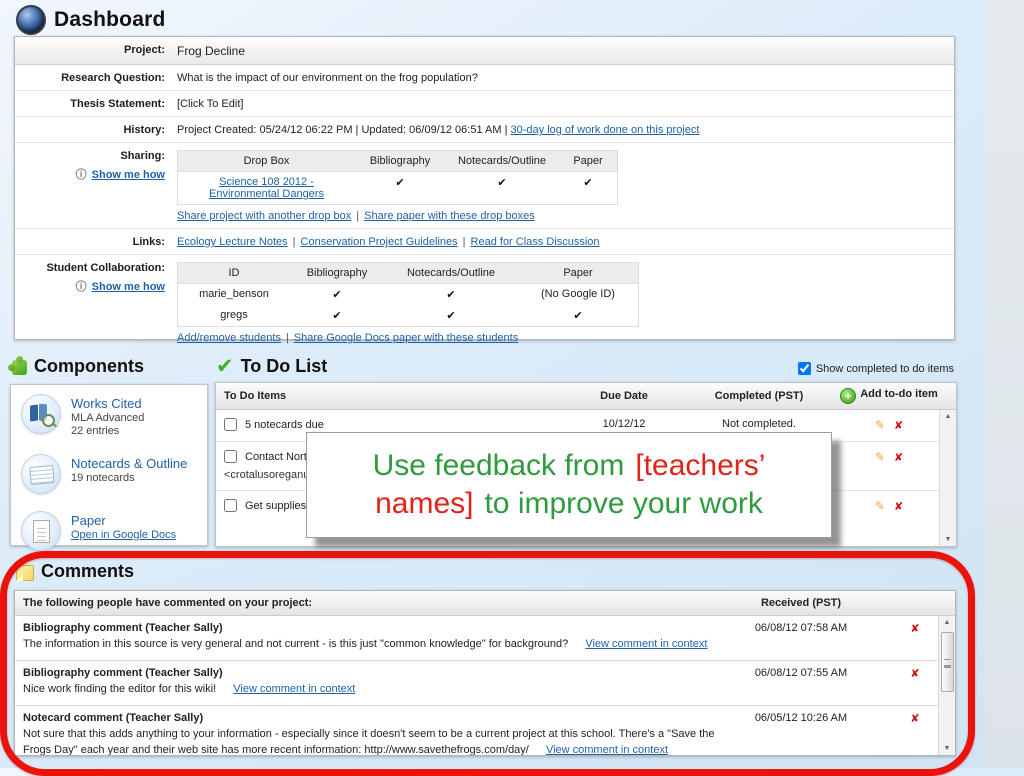 This screenshot has width=1024, height=776. Describe the element at coordinates (128, 287) in the screenshot. I see `collab-show-me-how-link: Show me how` at that location.